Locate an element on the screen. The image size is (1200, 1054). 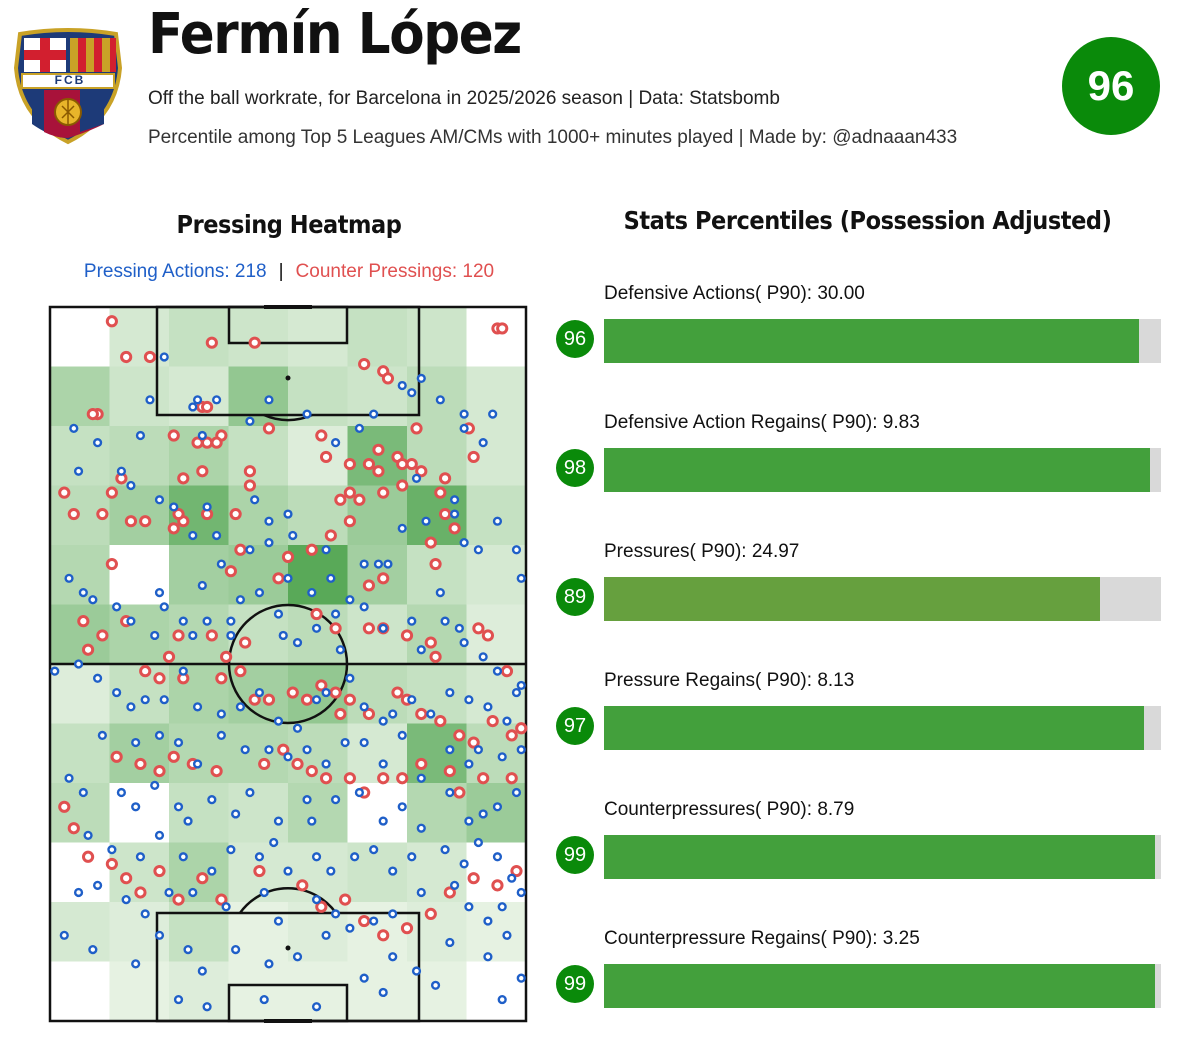
stat-label: Counterpressure Regains( P90): 3.25 is located at coordinates (762, 938).